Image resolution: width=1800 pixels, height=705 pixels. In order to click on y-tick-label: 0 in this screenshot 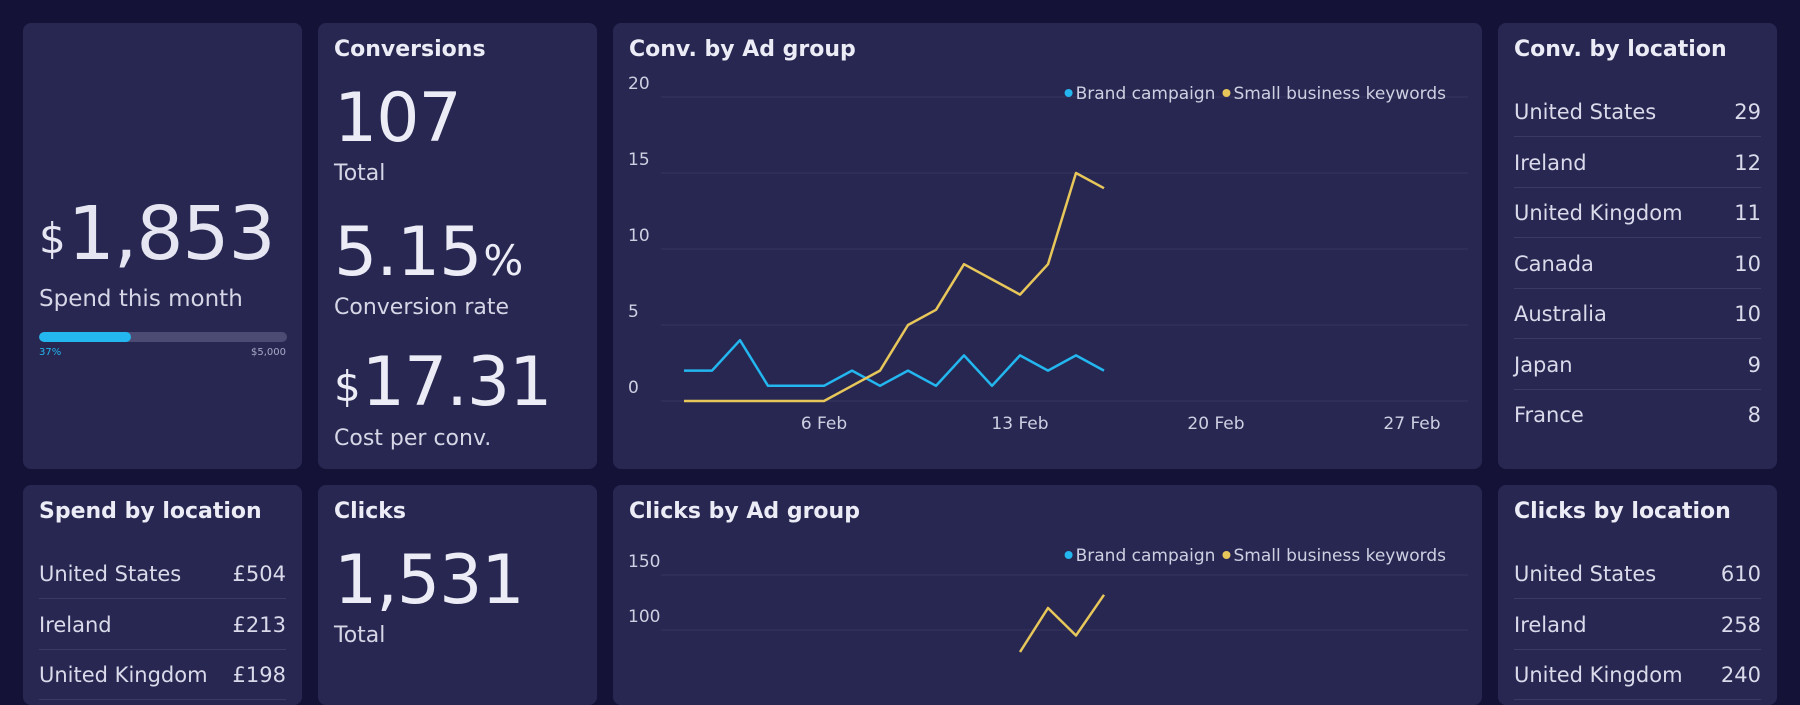, I will do `click(633, 388)`.